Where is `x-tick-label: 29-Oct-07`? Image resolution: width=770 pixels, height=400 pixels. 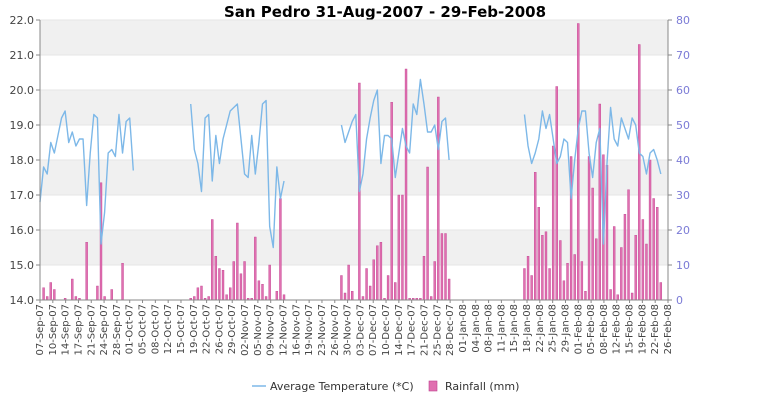
x-tick-label: 29-Oct-07 is located at coordinates (232, 329).